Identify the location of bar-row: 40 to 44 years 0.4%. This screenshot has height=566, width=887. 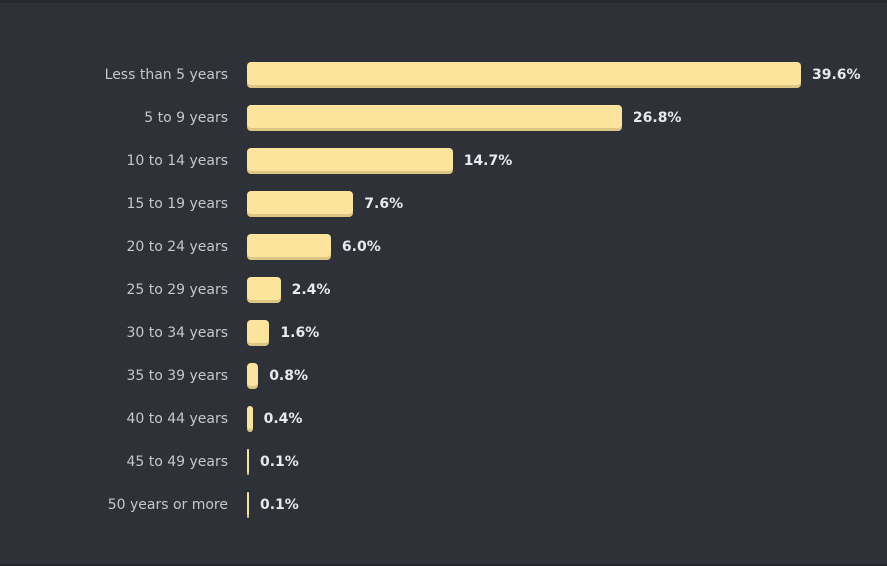
(443, 418).